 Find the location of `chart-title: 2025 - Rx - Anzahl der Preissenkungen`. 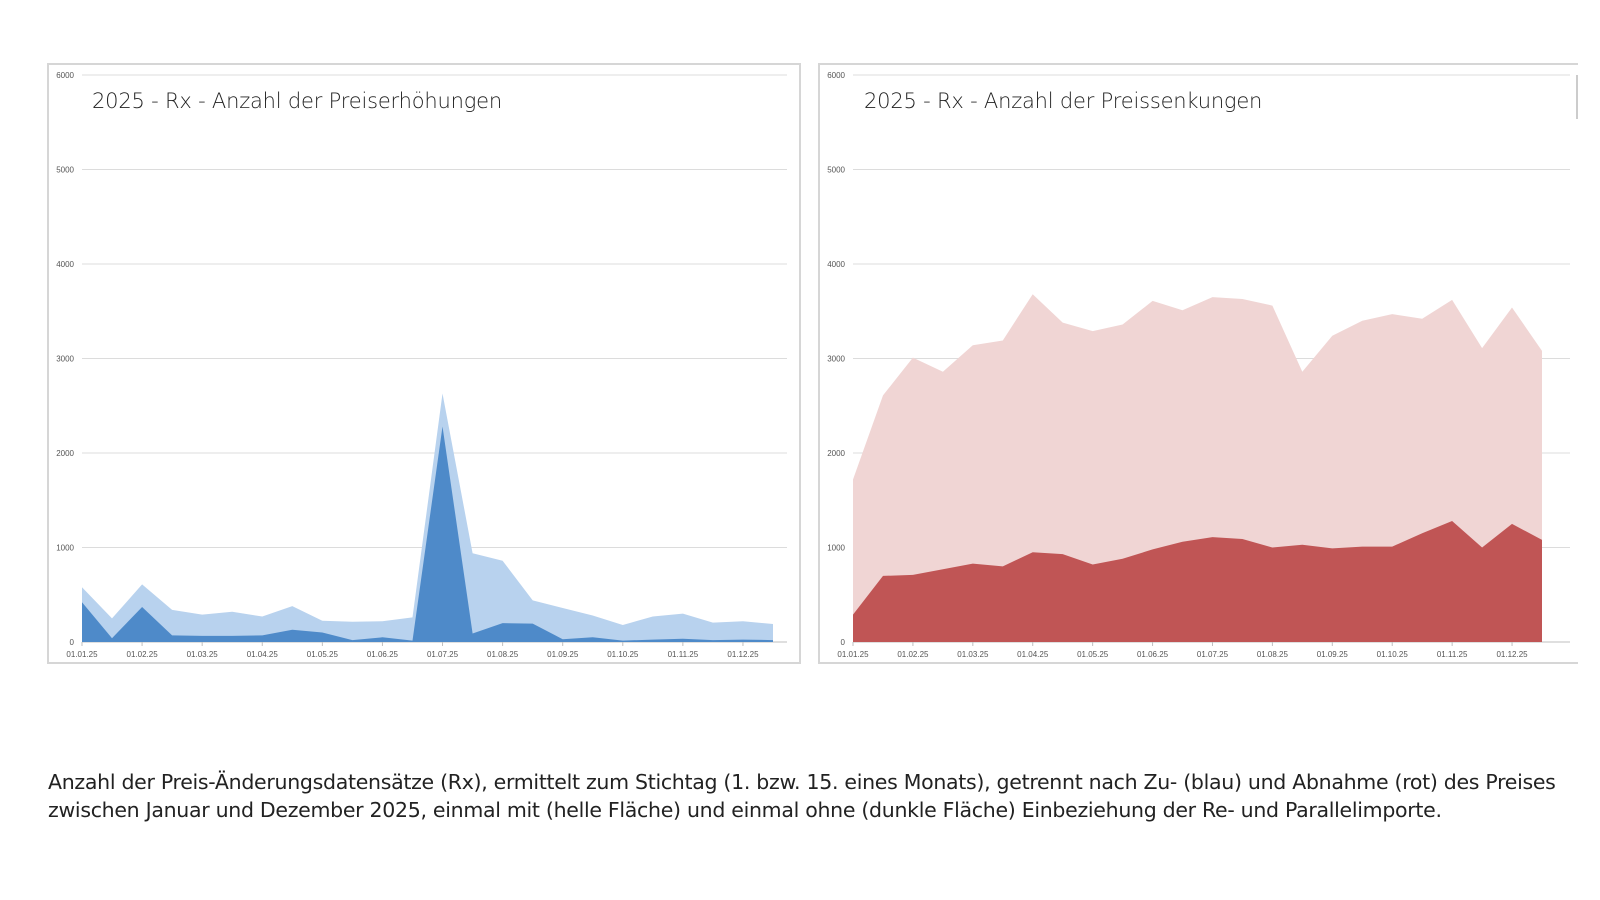

chart-title: 2025 - Rx - Anzahl der Preissenkungen is located at coordinates (1063, 101).